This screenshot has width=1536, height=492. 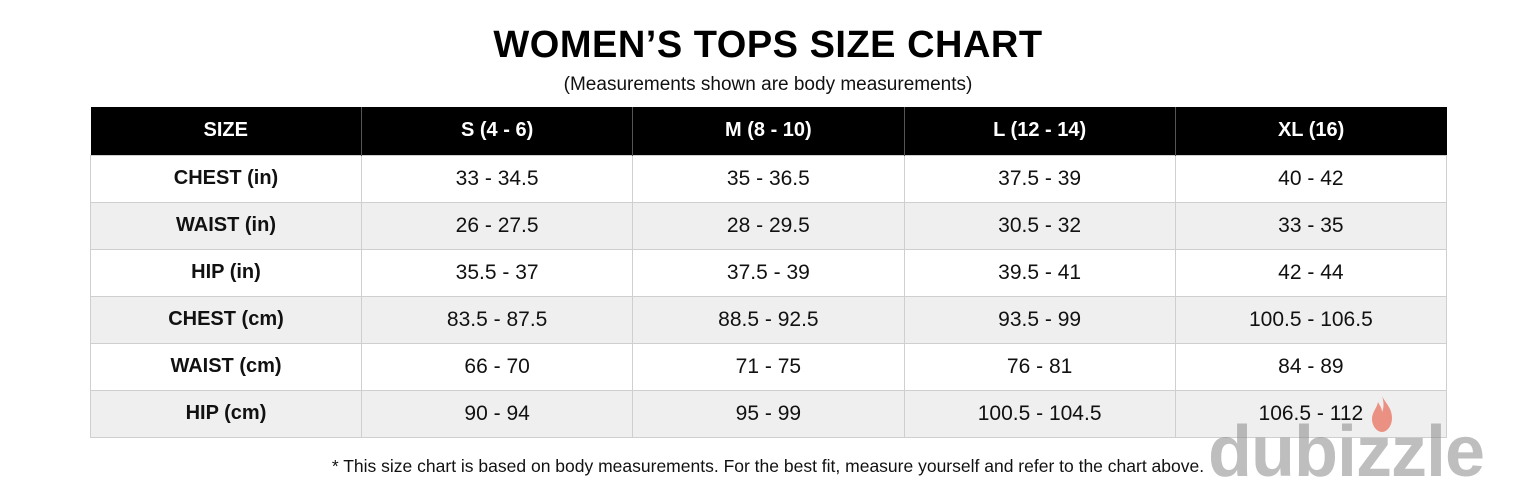 What do you see at coordinates (1039, 413) in the screenshot?
I see `table-cell: 100.5 - 104.5` at bounding box center [1039, 413].